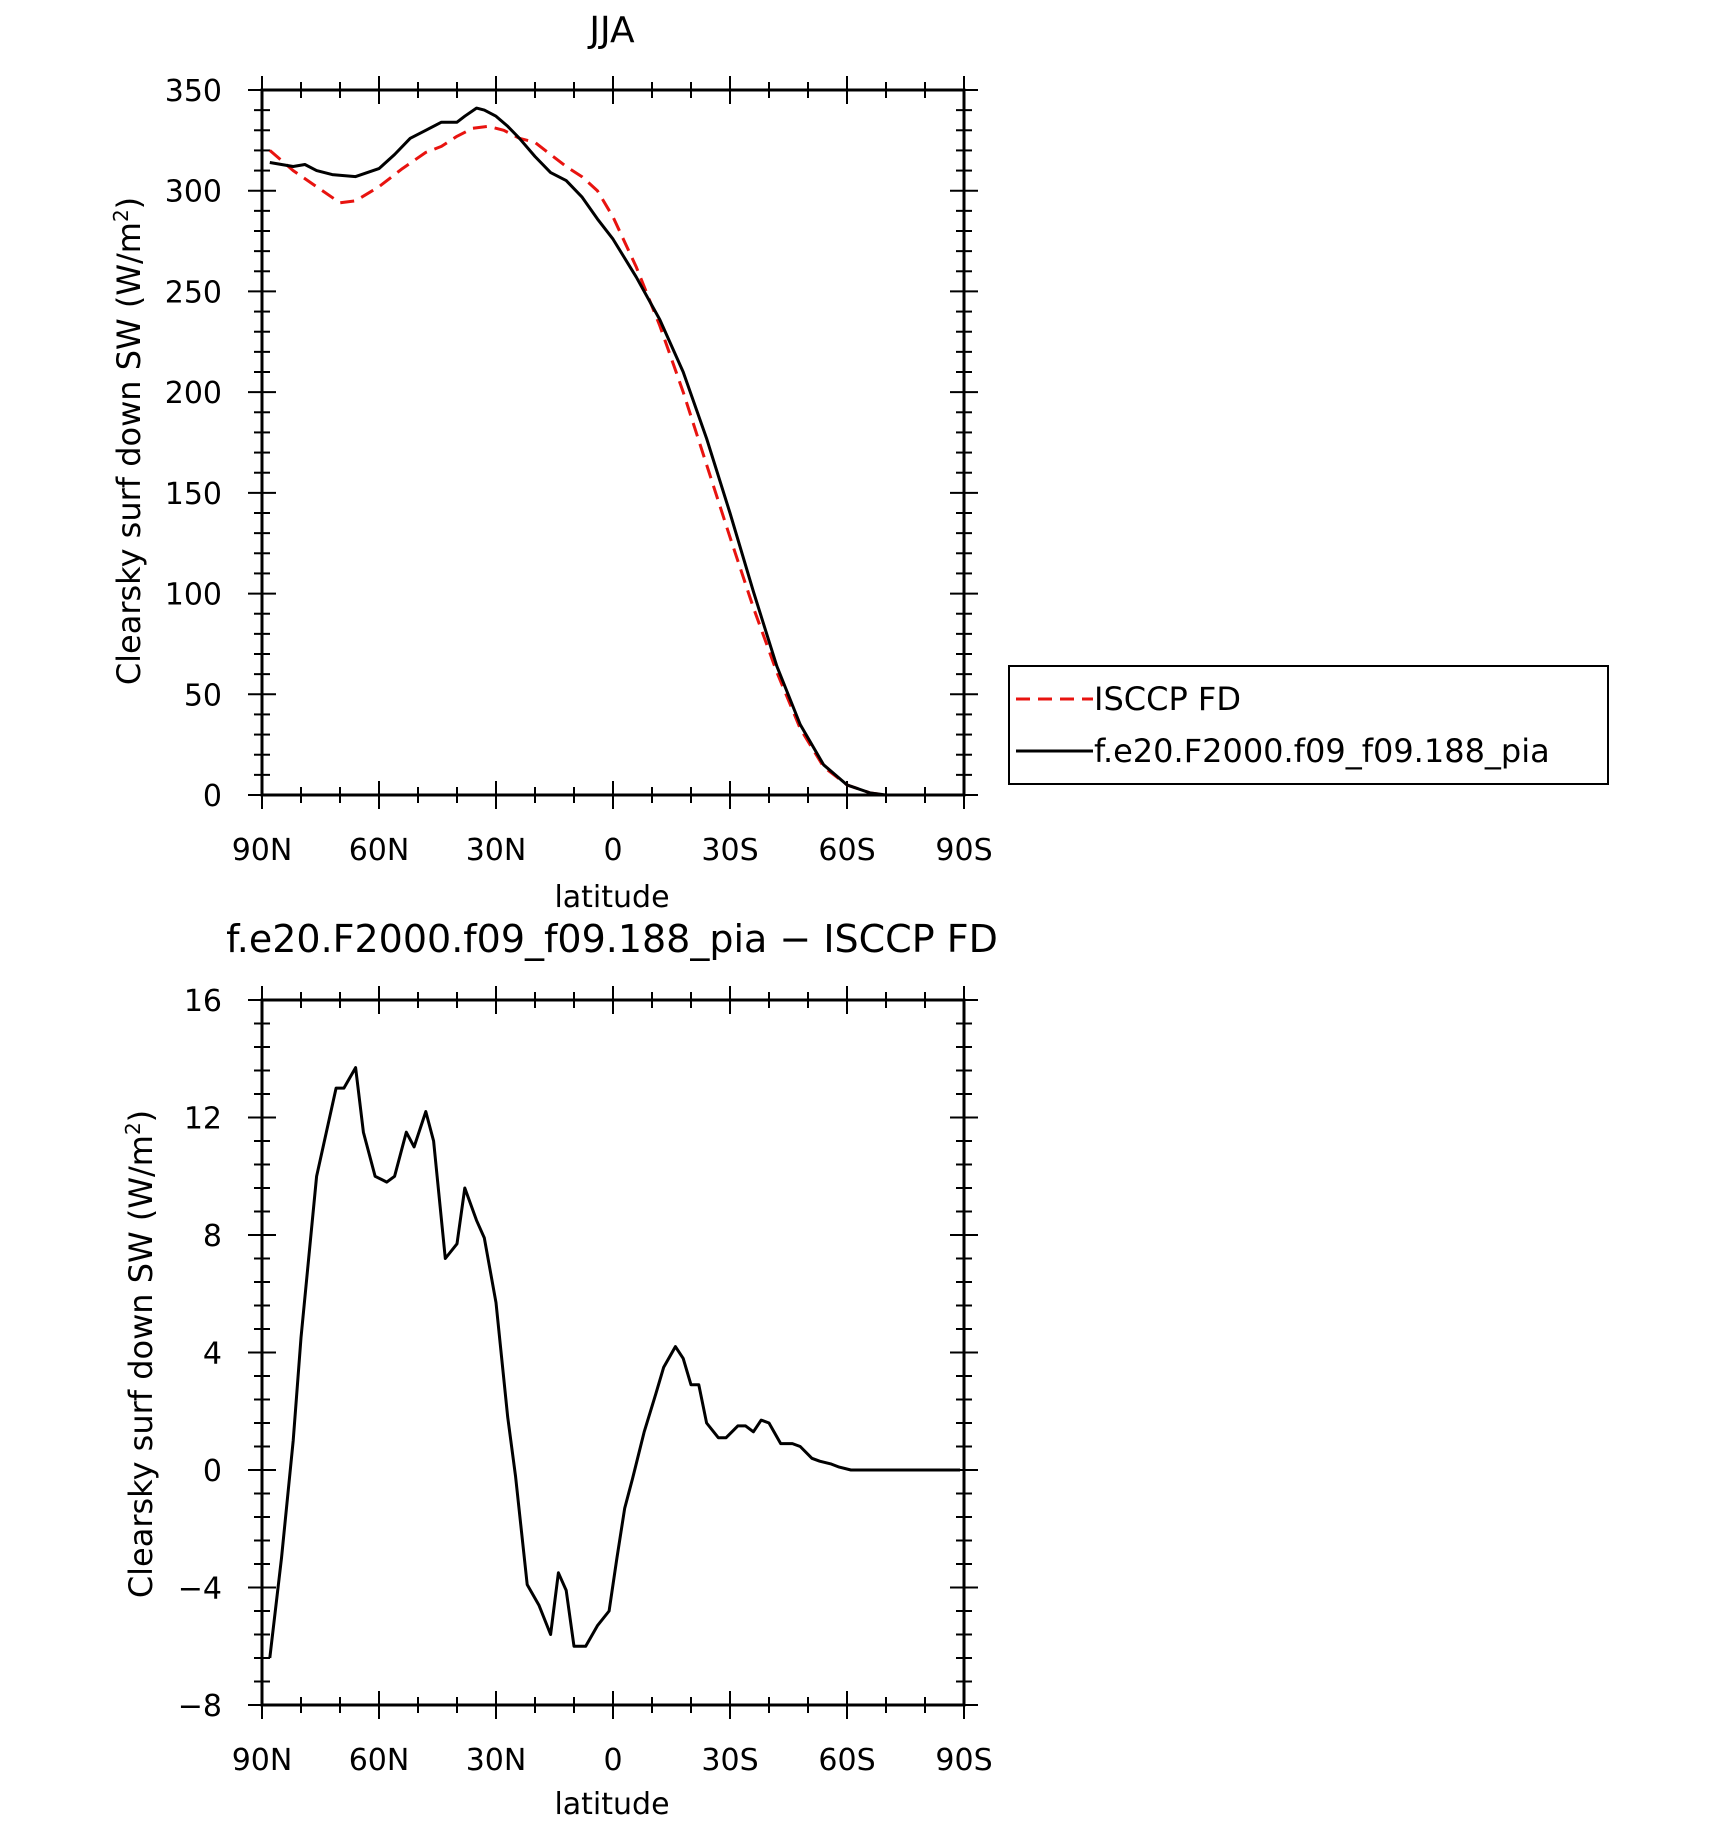  Describe the element at coordinates (193, 494) in the screenshot. I see `top-y-tick-label: 150` at that location.